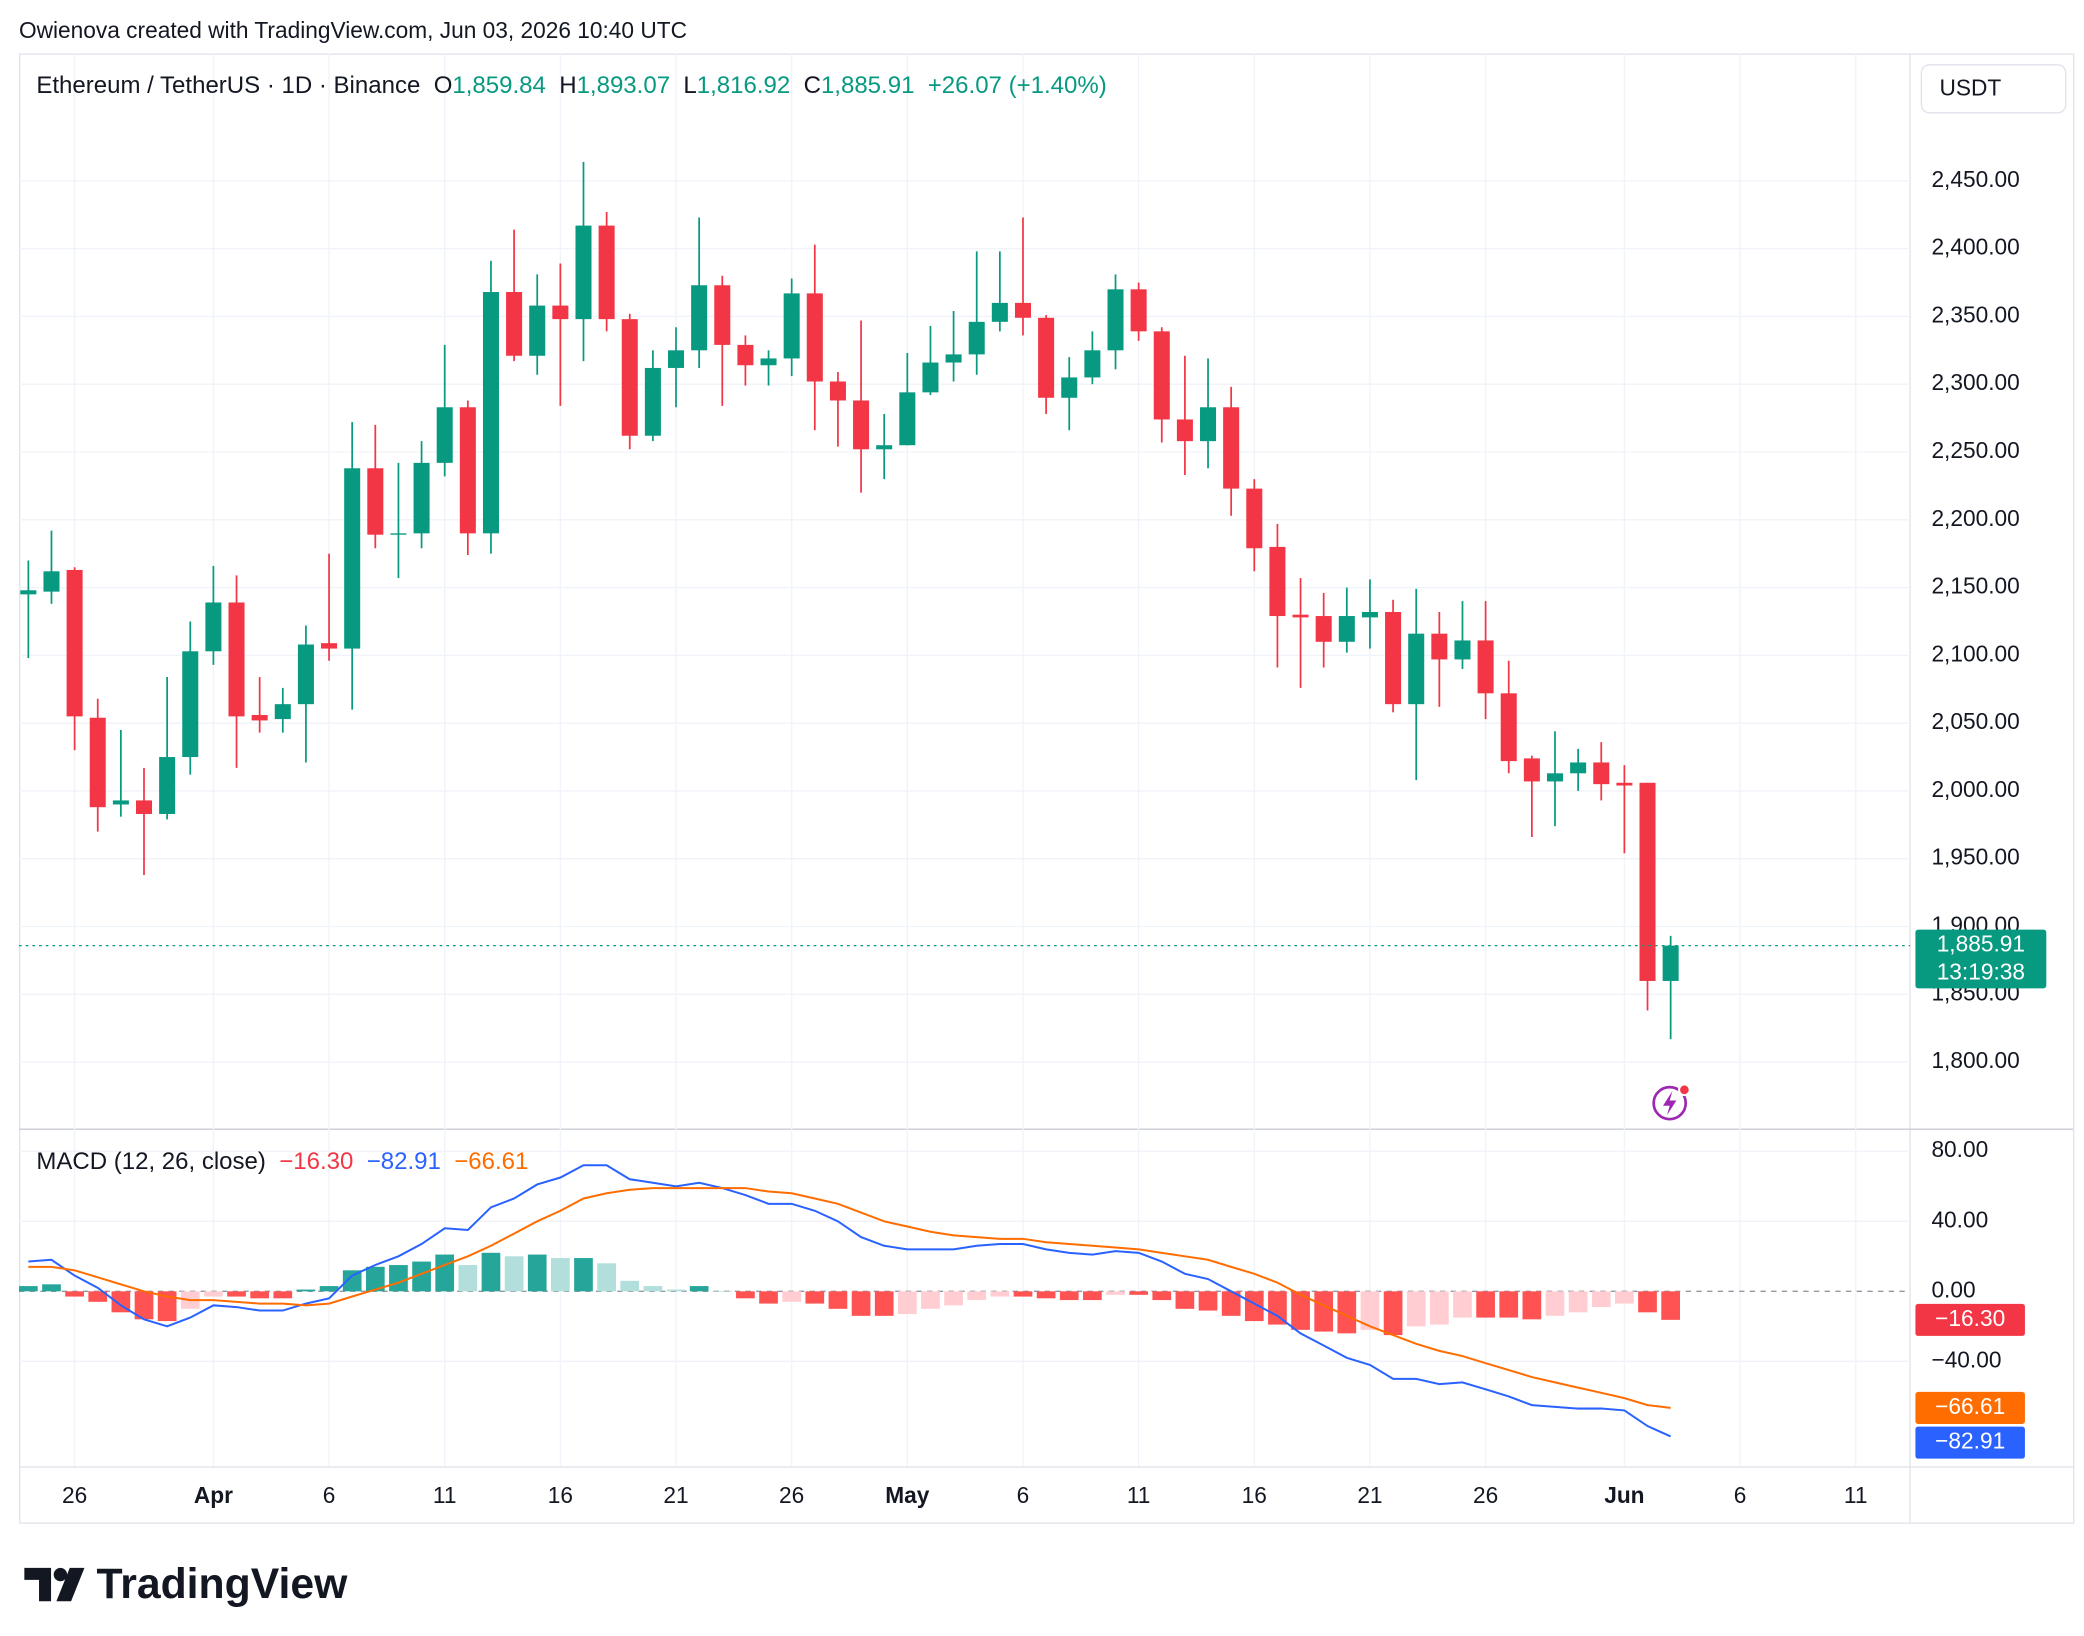 The height and width of the screenshot is (1636, 2084). Describe the element at coordinates (623, 85) in the screenshot. I see `legend-value: 1,893.07` at that location.